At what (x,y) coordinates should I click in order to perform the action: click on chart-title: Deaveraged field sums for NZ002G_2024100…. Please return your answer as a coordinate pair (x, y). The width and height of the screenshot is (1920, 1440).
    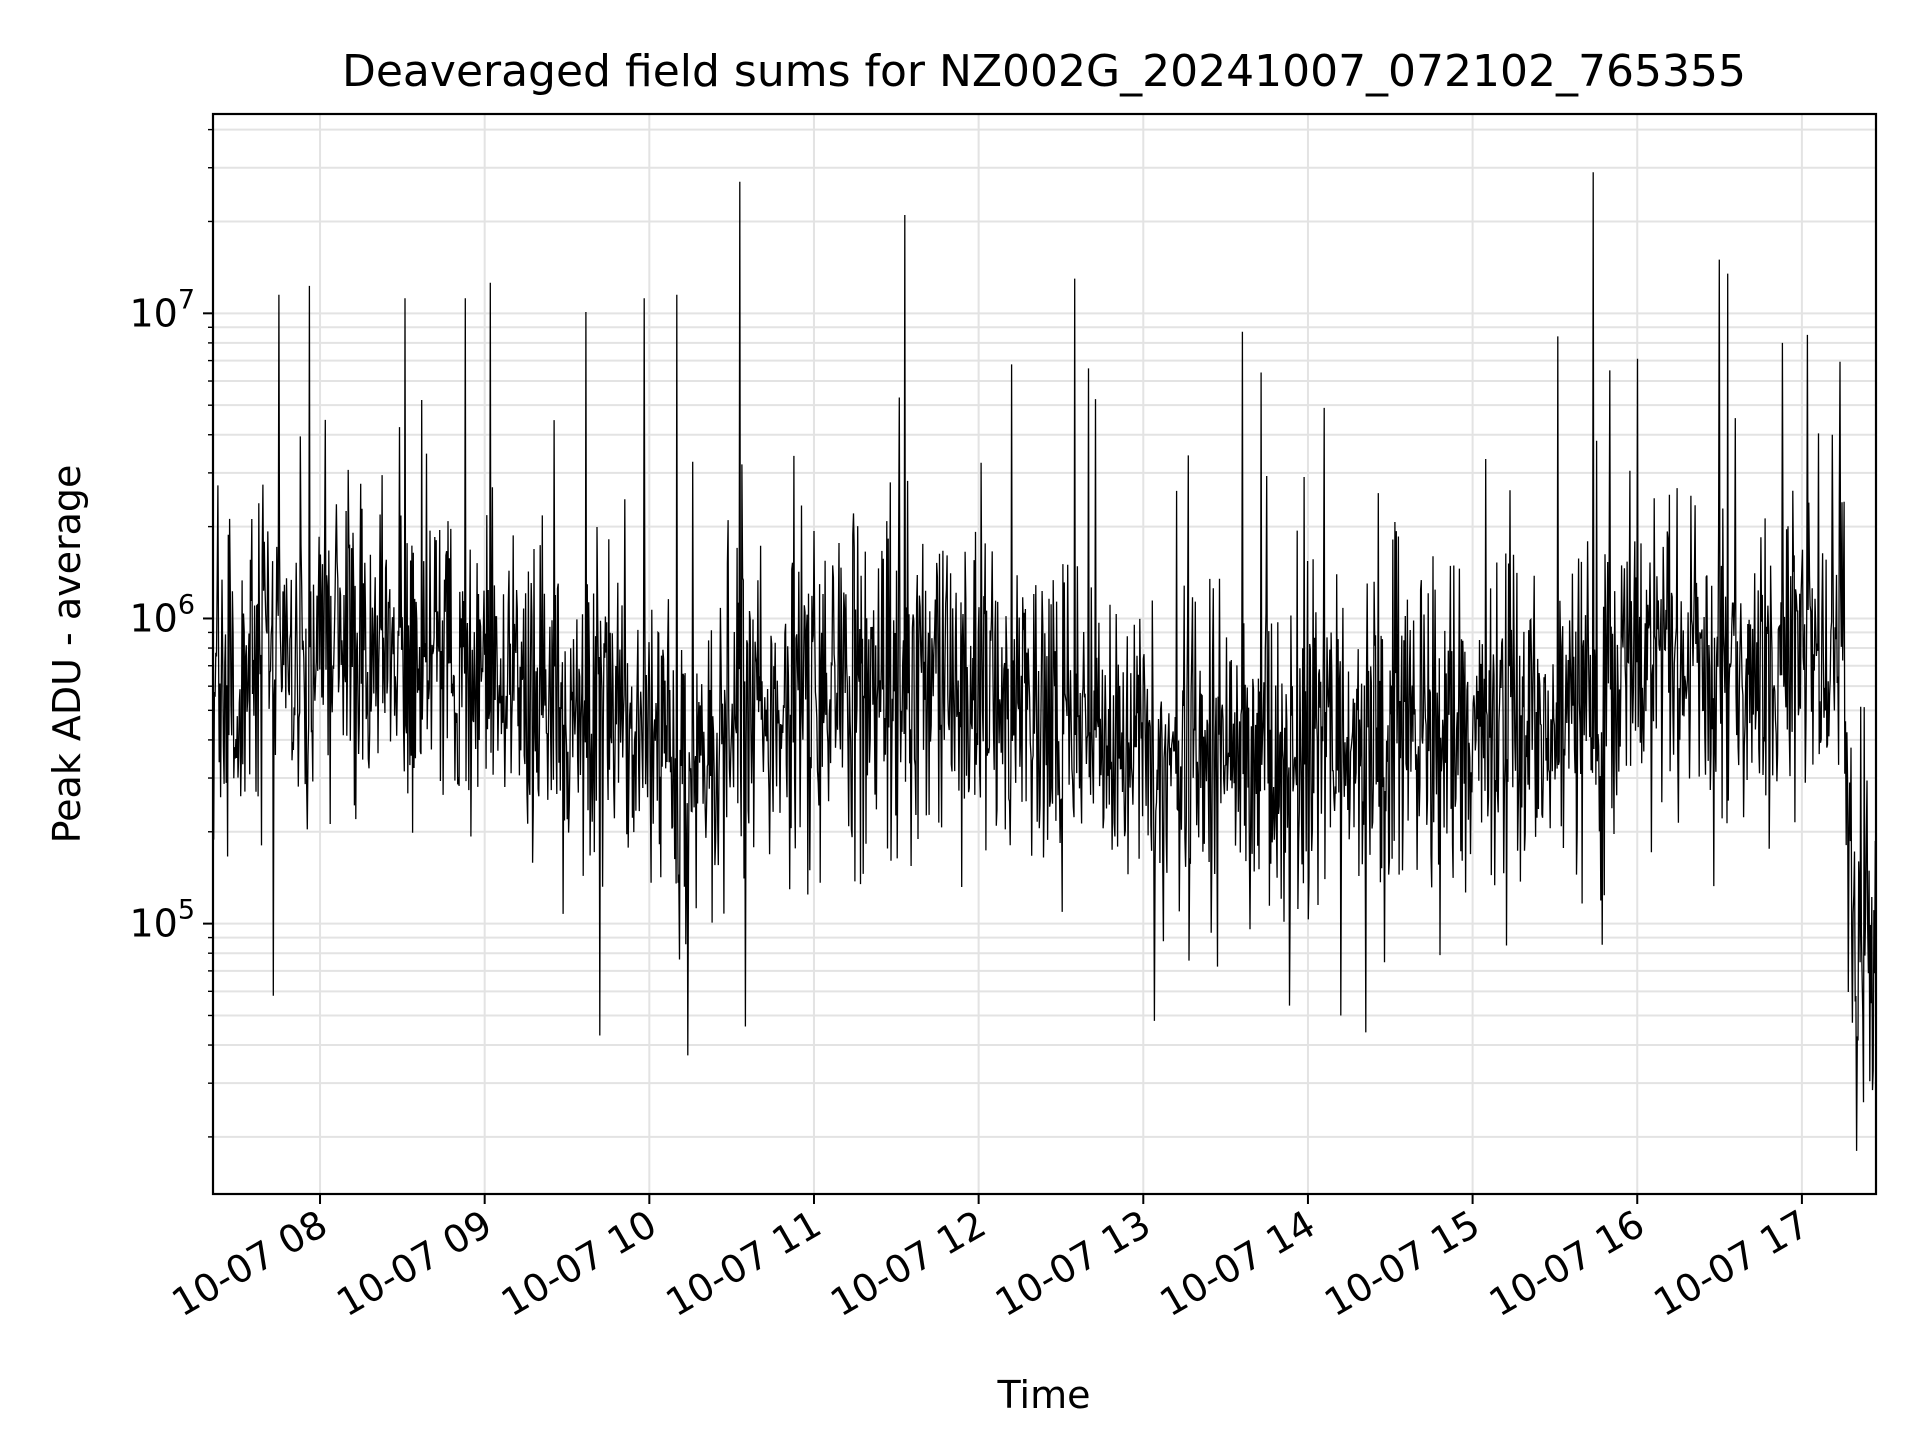
    Looking at the image, I should click on (1044, 71).